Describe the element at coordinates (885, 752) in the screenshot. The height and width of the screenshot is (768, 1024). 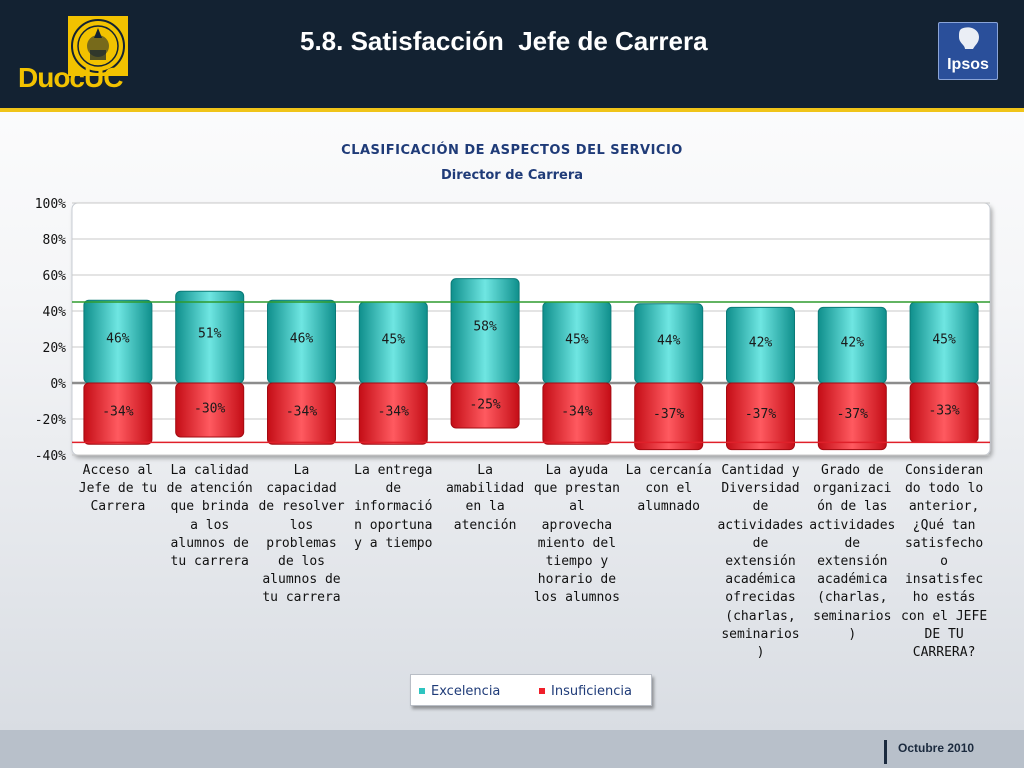
I see `footer-divider` at that location.